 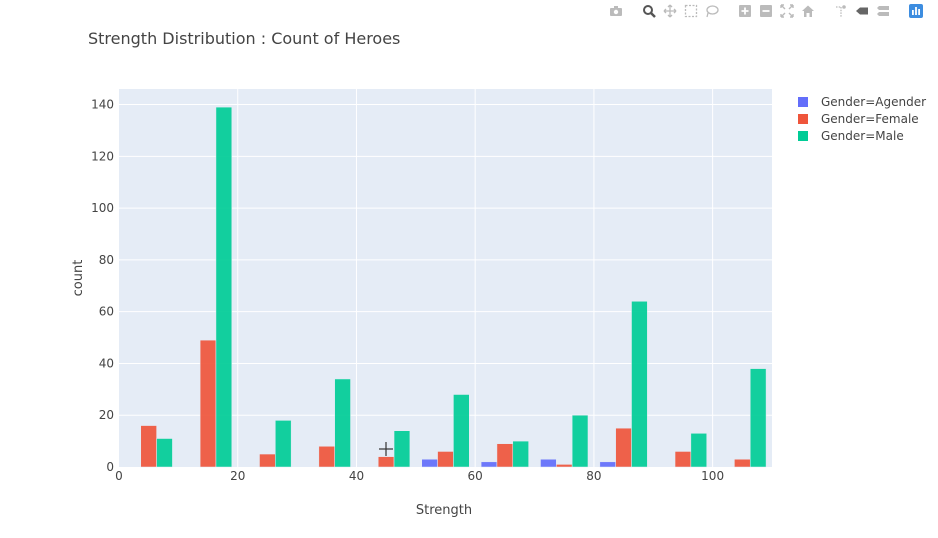 What do you see at coordinates (237, 476) in the screenshot?
I see `x-tick-label: 20` at bounding box center [237, 476].